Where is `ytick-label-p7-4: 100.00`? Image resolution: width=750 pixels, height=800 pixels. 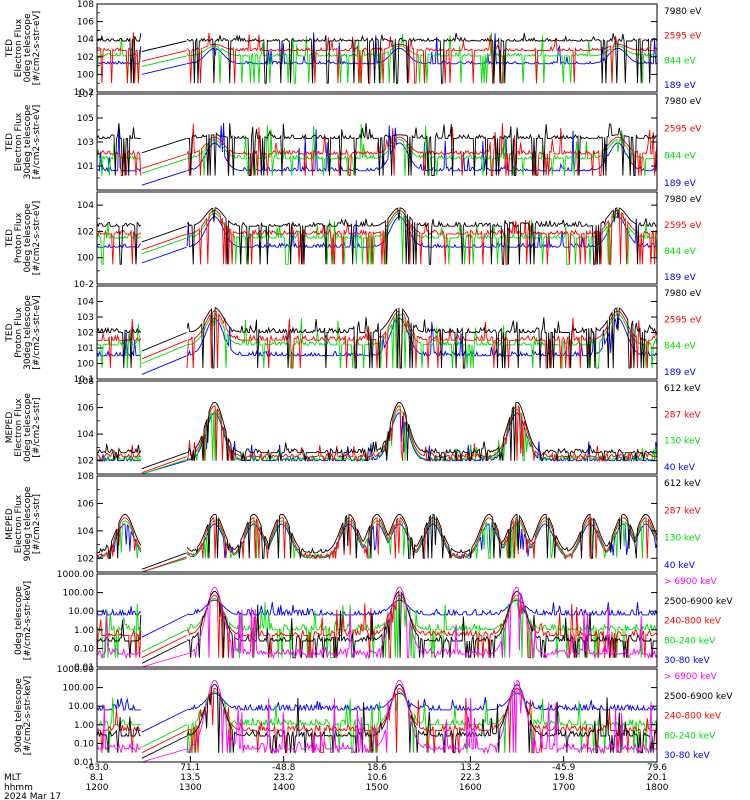 ytick-label-p7-4: 100.00 is located at coordinates (79, 594).